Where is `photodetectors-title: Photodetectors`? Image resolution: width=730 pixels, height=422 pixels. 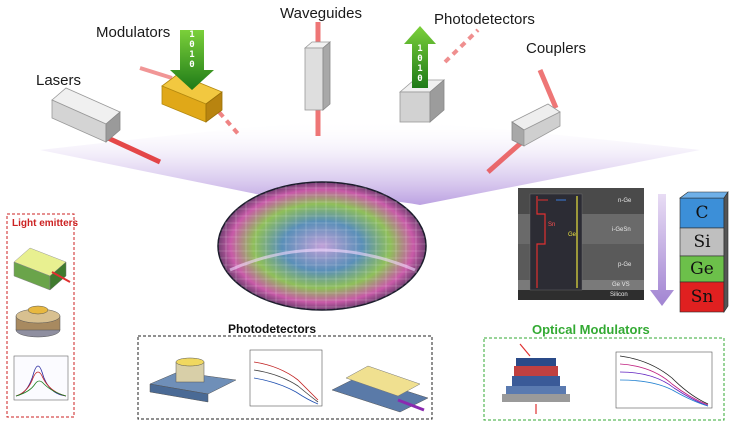
photodetectors-title: Photodetectors is located at coordinates (272, 329).